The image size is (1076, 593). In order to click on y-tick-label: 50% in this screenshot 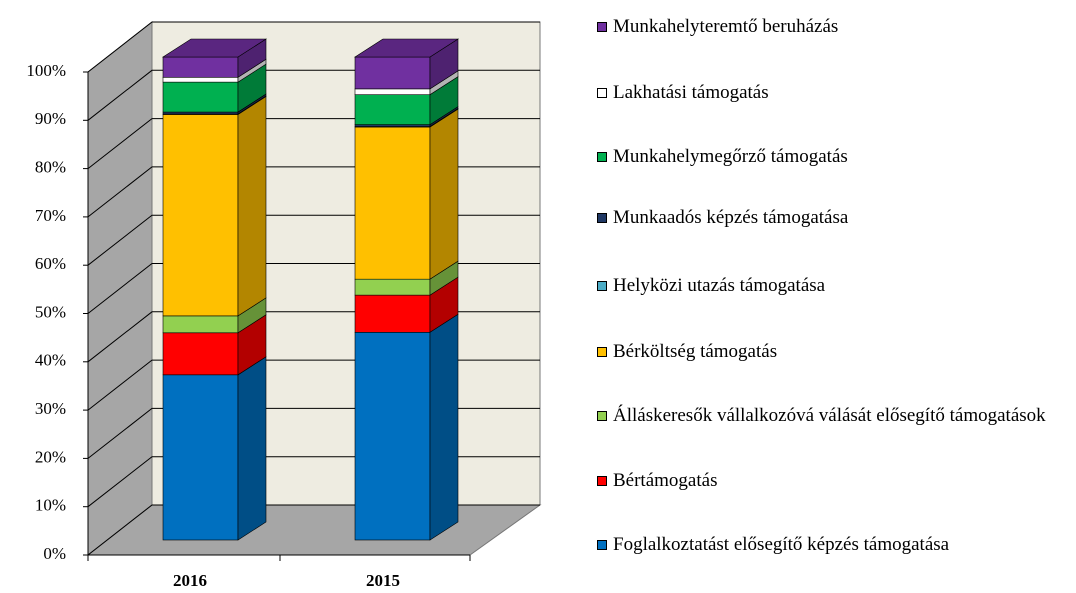, I will do `click(50, 311)`.